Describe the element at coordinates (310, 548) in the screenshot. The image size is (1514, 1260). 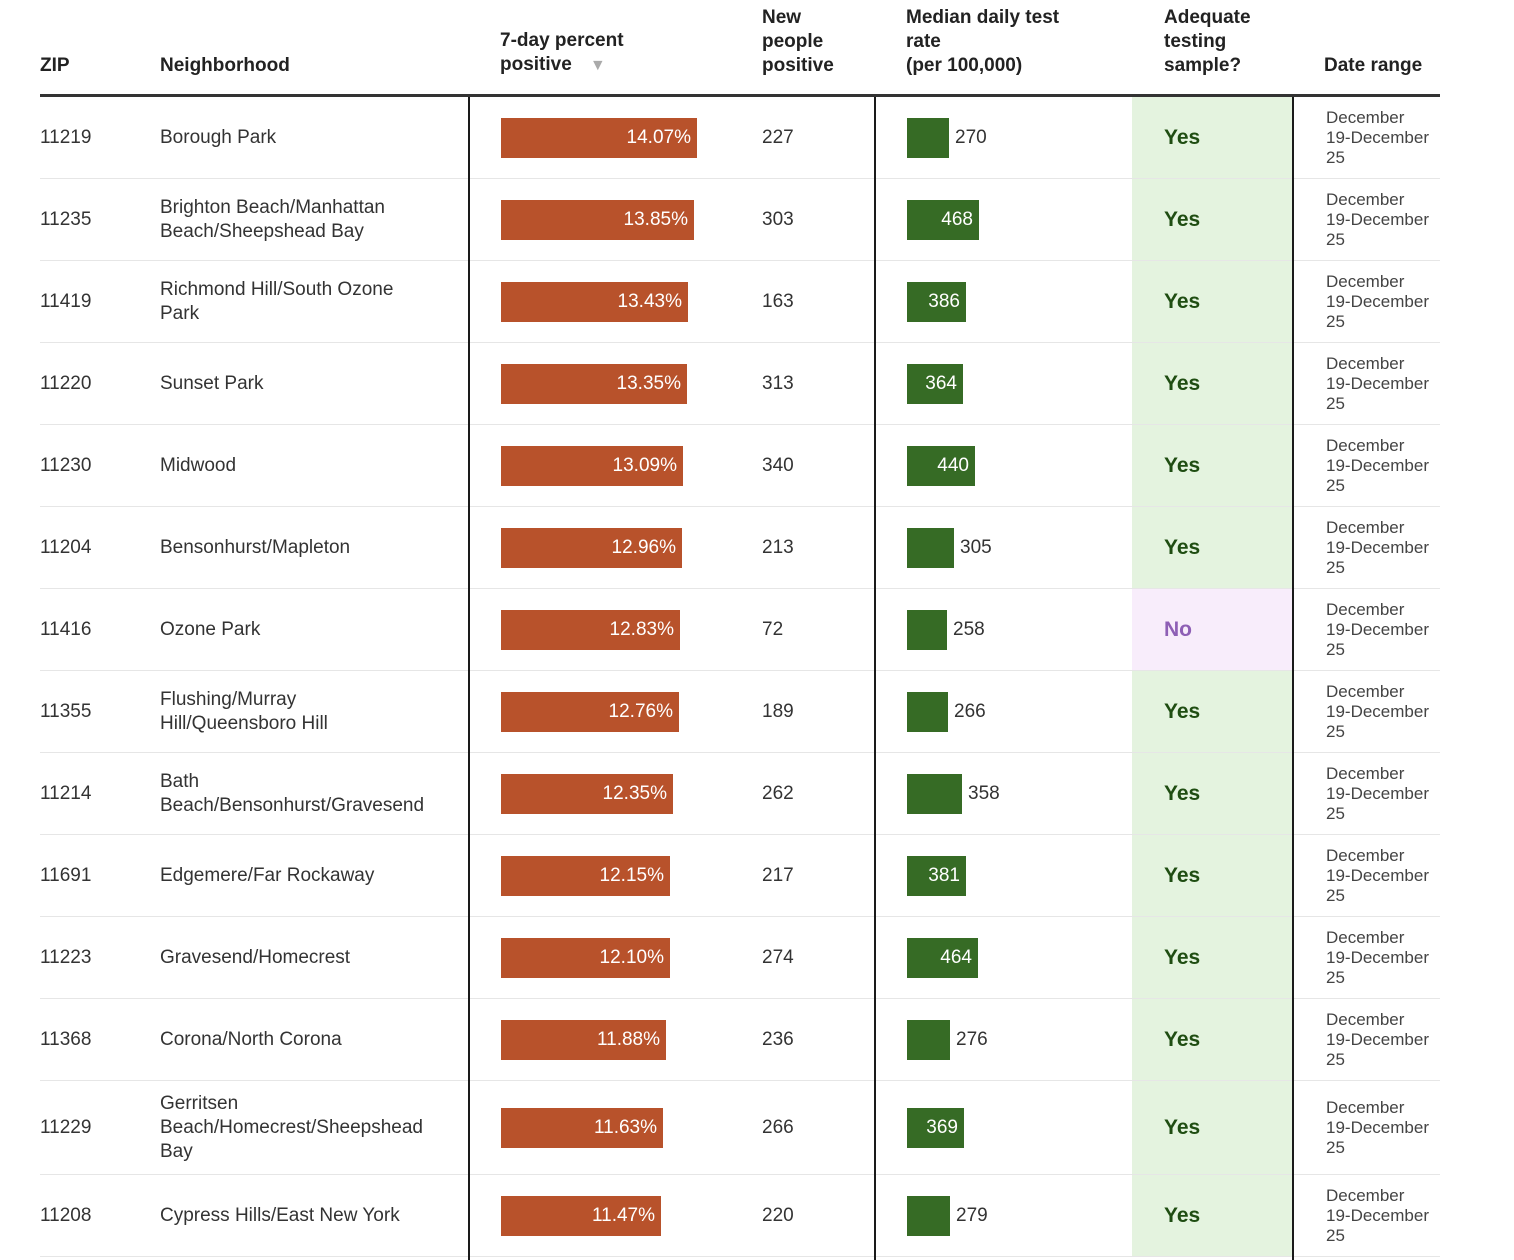
I see `neighborhood-cell: Bensonhurst/Mapleton` at that location.